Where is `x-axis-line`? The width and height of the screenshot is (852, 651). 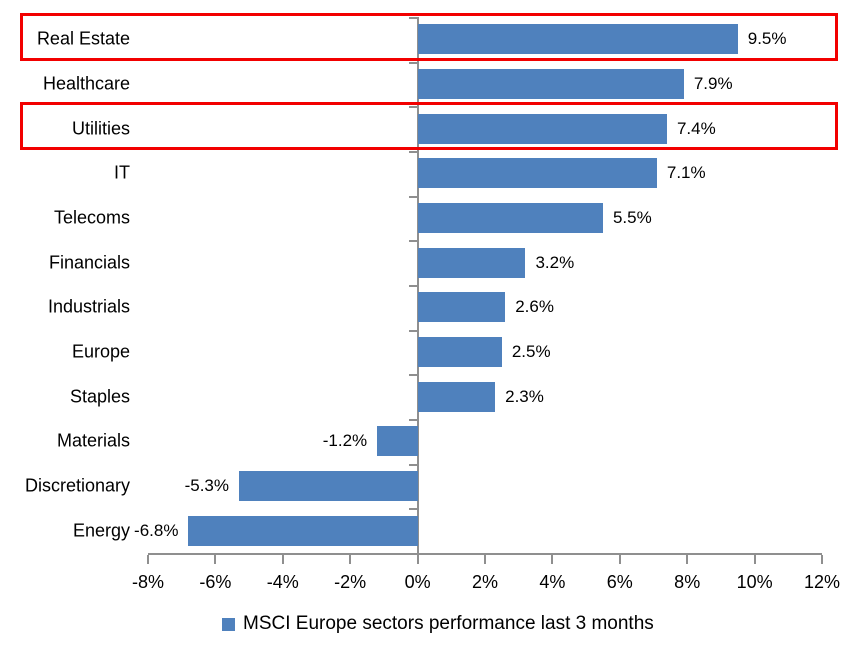
x-axis-line is located at coordinates (485, 554).